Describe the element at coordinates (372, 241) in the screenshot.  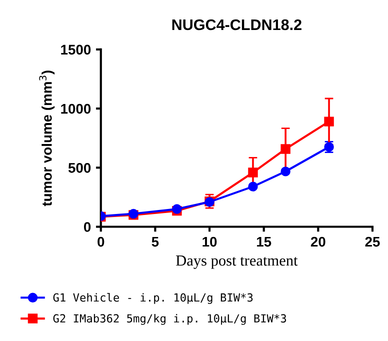
I see `x-tick-label: 25` at that location.